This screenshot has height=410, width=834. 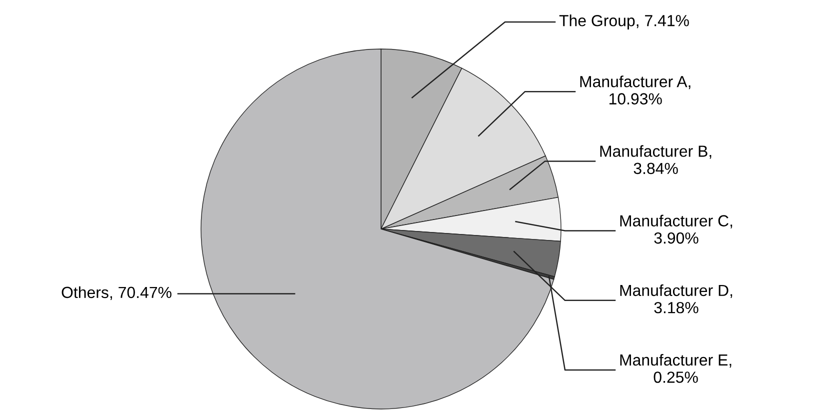 I want to click on slice-label: Others, 70.47%, so click(x=117, y=293).